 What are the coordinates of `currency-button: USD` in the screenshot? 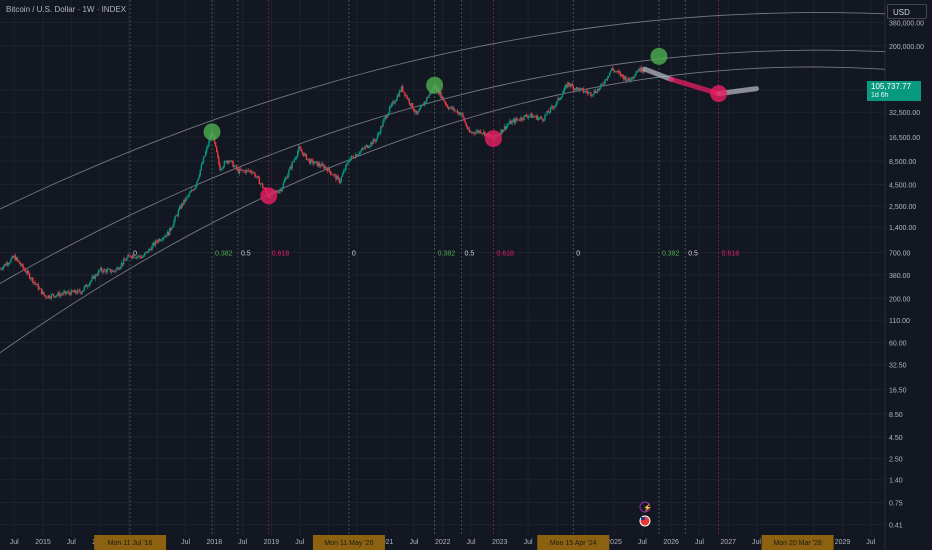 It's located at (907, 11).